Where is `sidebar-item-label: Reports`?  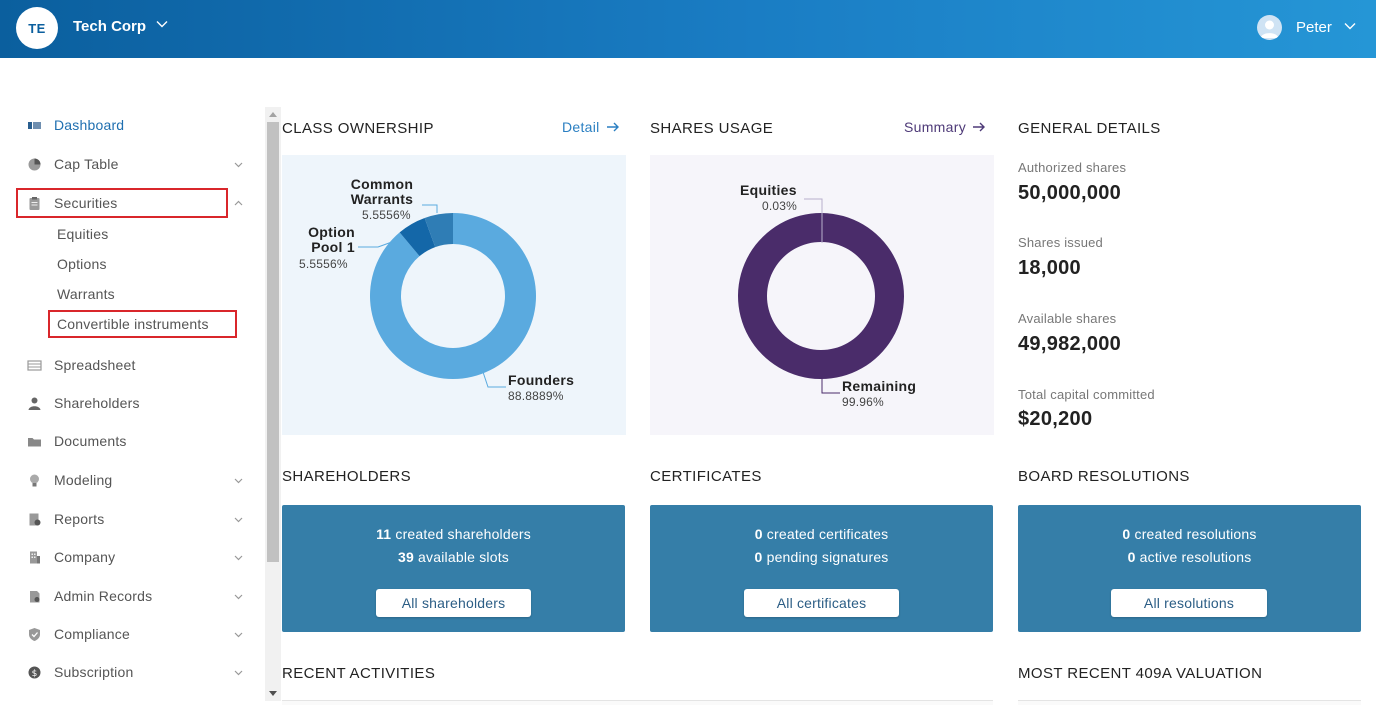
sidebar-item-label: Reports is located at coordinates (79, 519).